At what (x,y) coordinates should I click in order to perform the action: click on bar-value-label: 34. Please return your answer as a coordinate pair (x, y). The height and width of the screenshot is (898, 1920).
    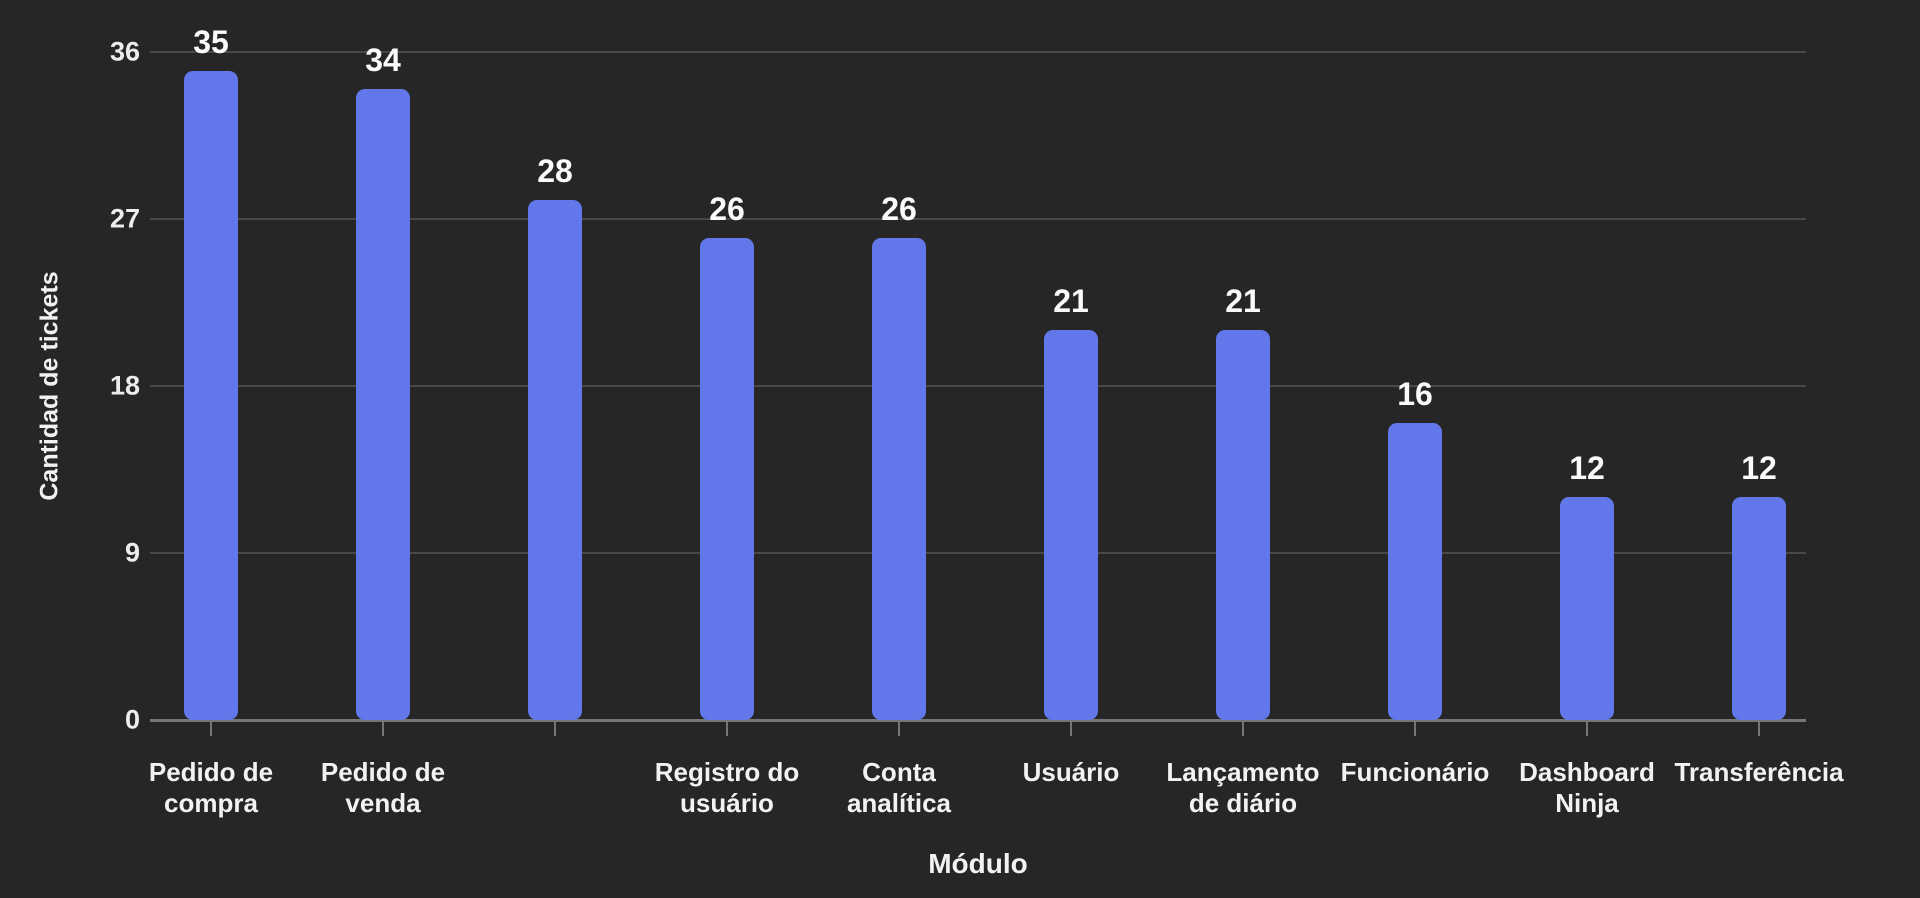
    Looking at the image, I should click on (383, 60).